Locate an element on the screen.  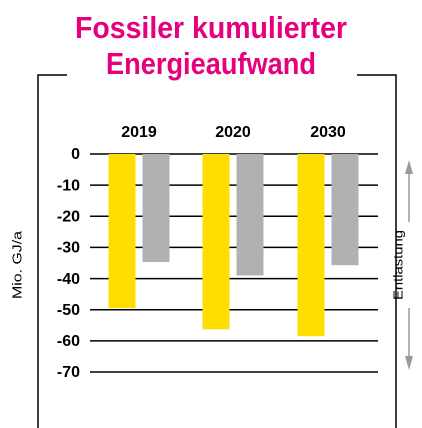
x-tick-label: 2030 is located at coordinates (328, 132).